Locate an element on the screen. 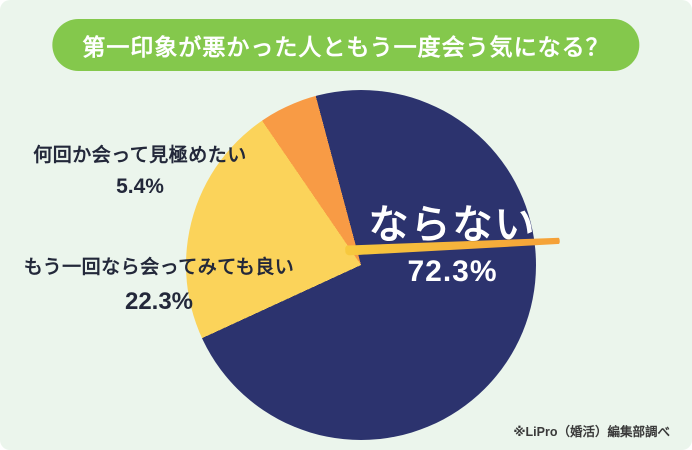 The width and height of the screenshot is (692, 450). segment-label-mouikkai: もう一回なら会ってみても良い 22.3% is located at coordinates (159, 284).